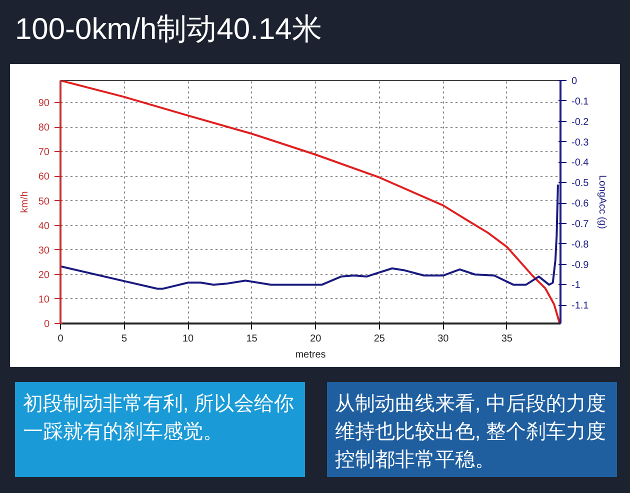 The width and height of the screenshot is (630, 493). I want to click on x-tick-label: 25, so click(380, 339).